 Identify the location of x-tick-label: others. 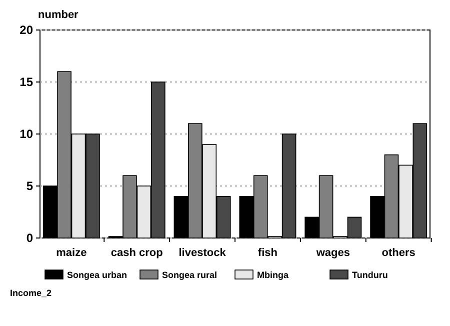
(399, 253).